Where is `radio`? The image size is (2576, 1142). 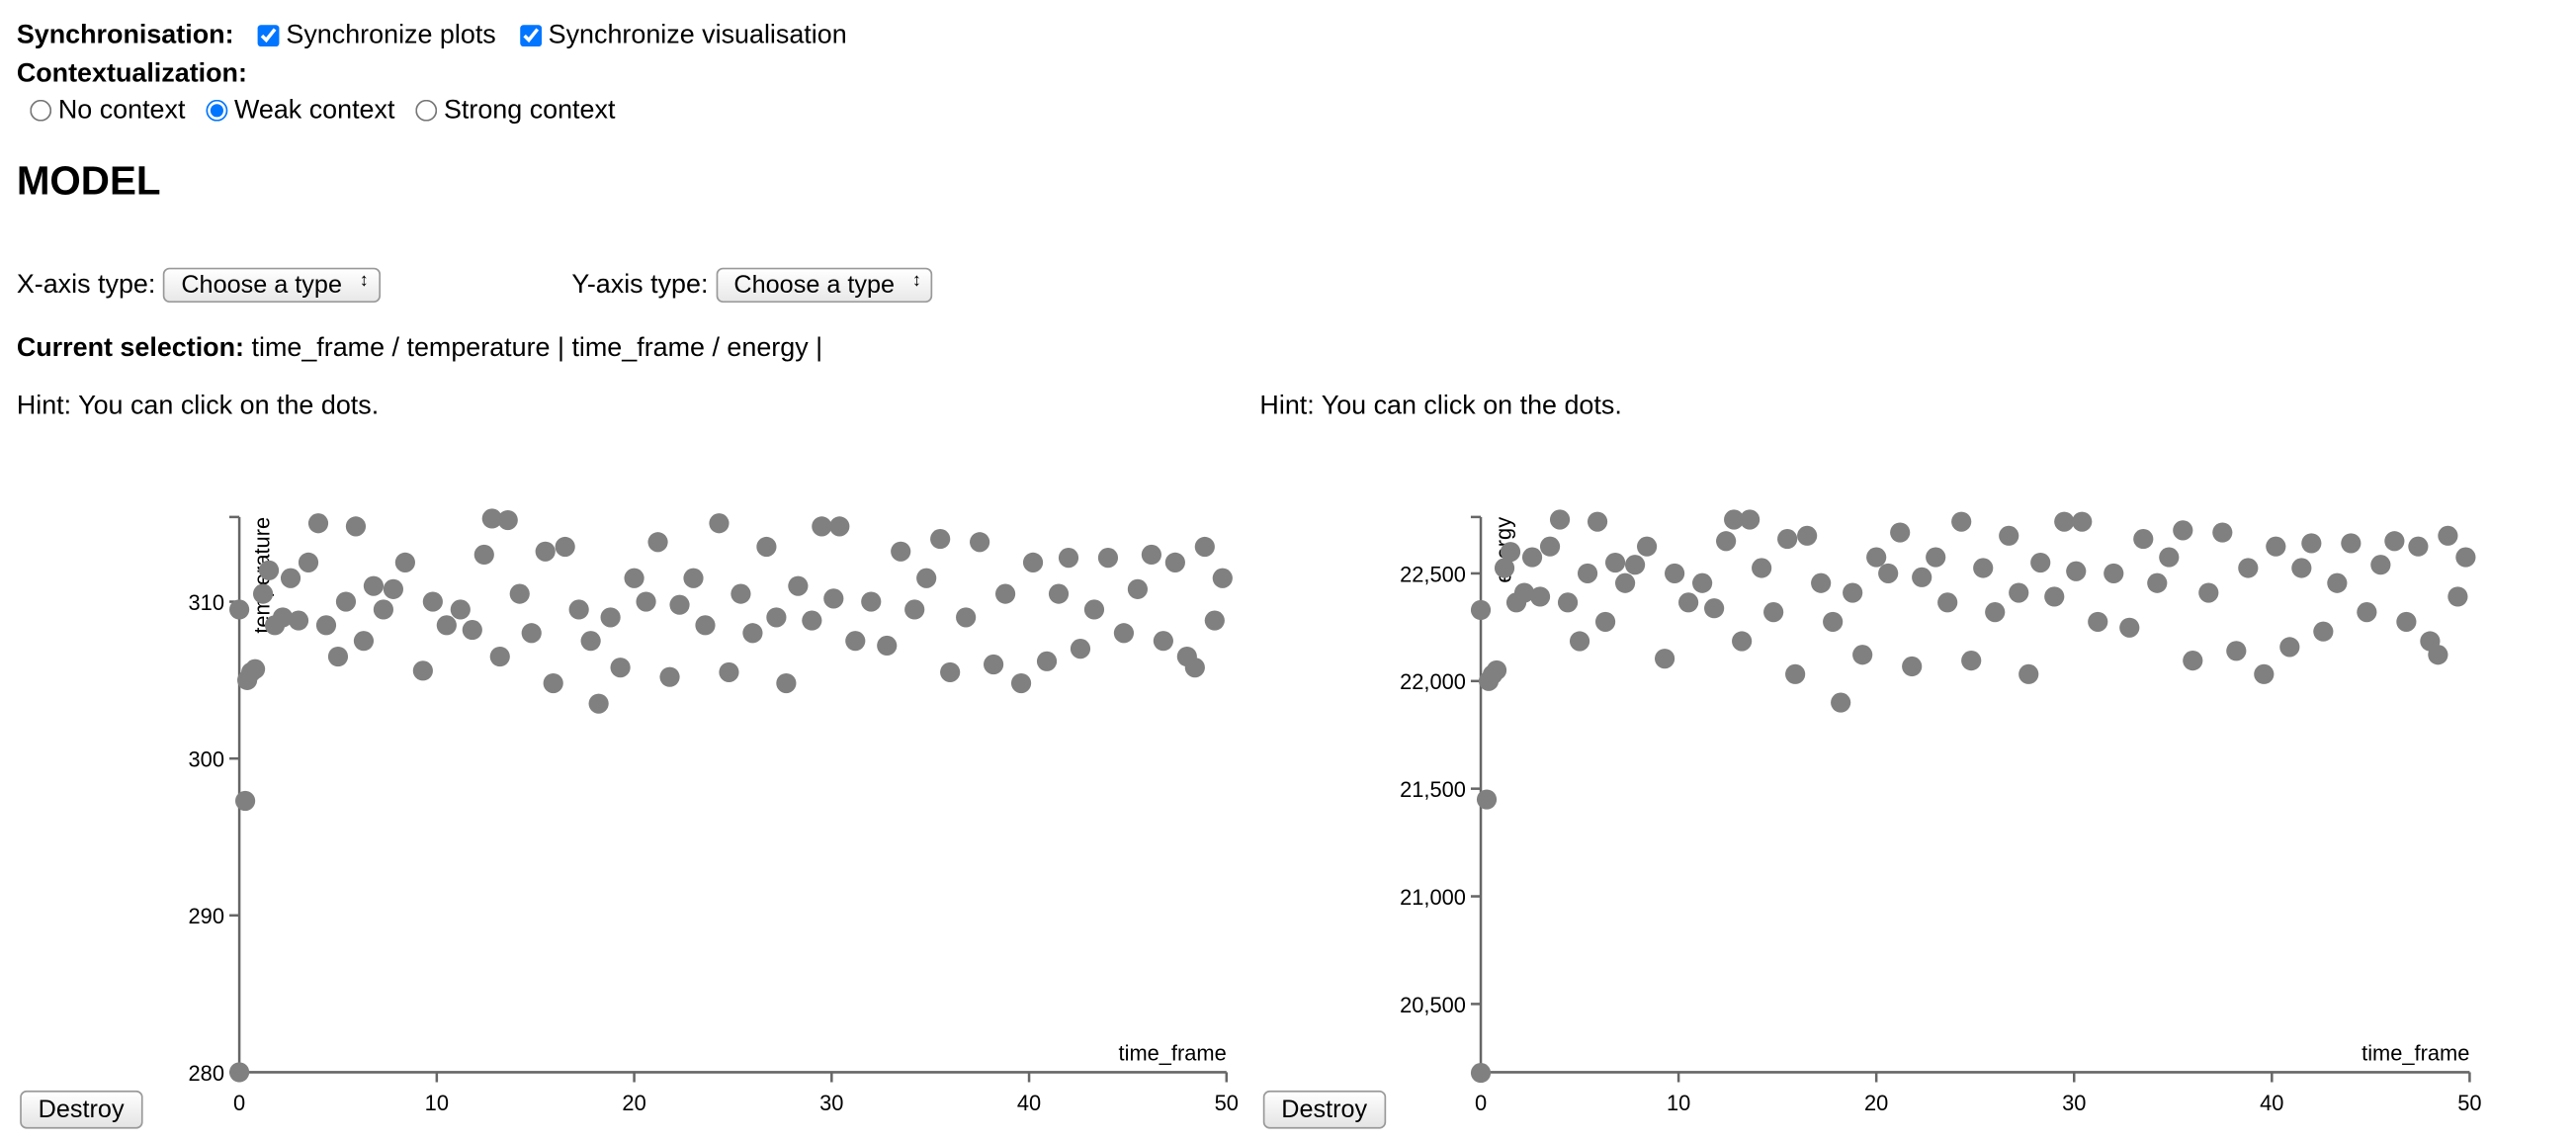 radio is located at coordinates (426, 110).